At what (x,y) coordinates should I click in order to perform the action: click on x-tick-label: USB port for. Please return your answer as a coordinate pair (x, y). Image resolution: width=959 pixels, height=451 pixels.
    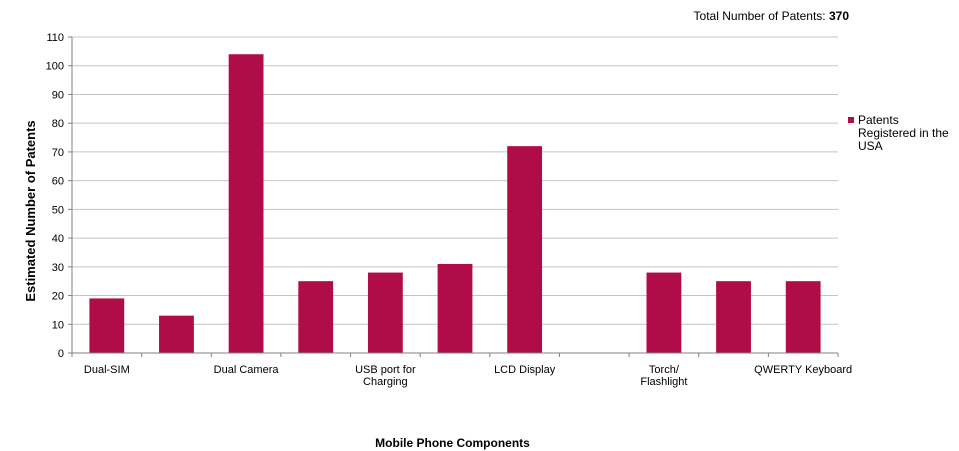
    Looking at the image, I should click on (385, 370).